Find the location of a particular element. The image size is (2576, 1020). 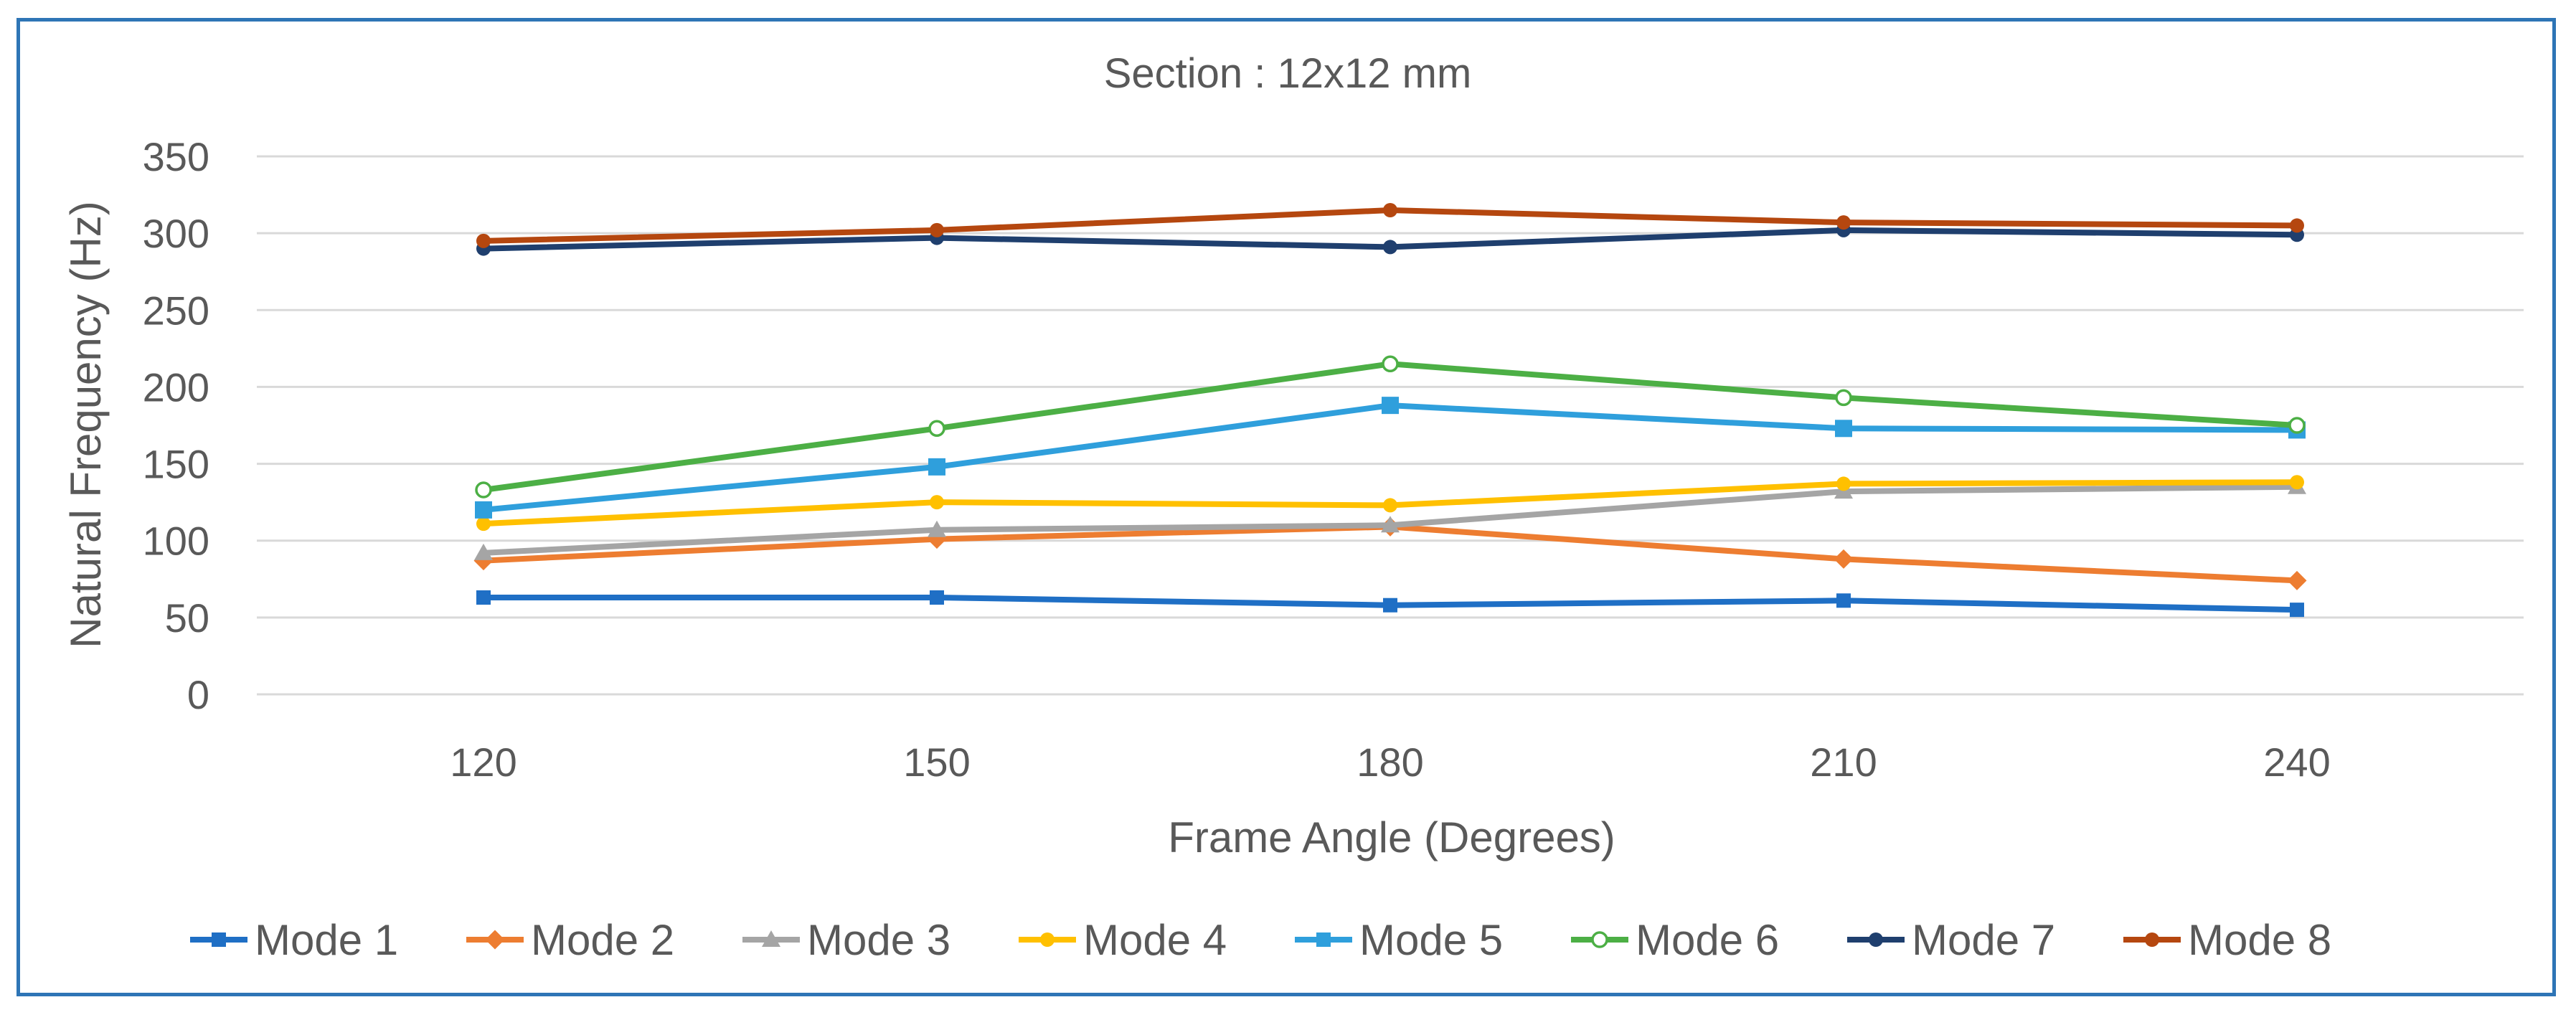

legend-label: Mode 2 is located at coordinates (602, 940).